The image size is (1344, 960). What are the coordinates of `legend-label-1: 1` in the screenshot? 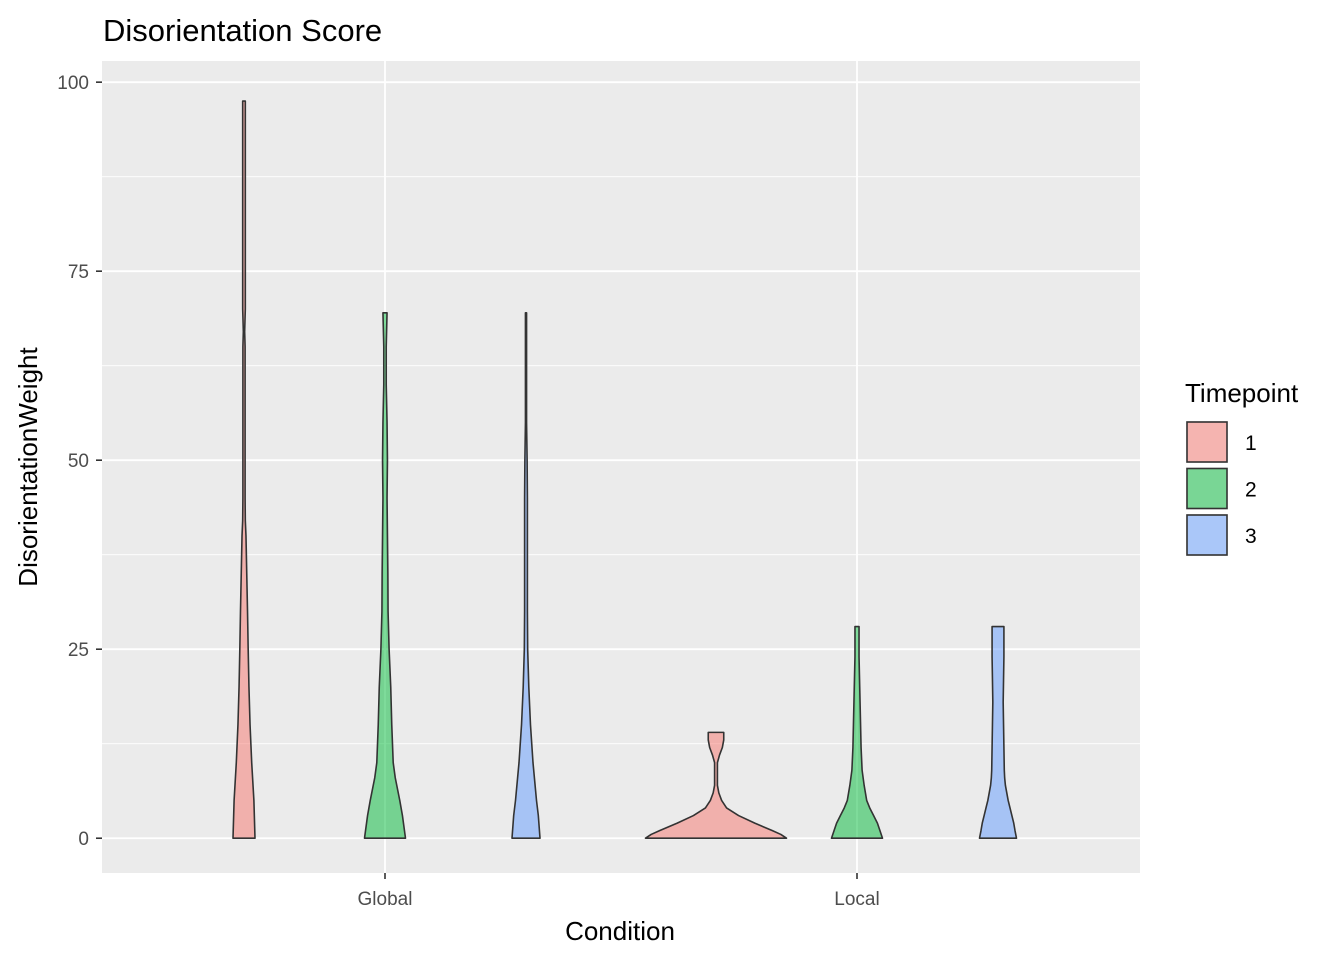 It's located at (1251, 443).